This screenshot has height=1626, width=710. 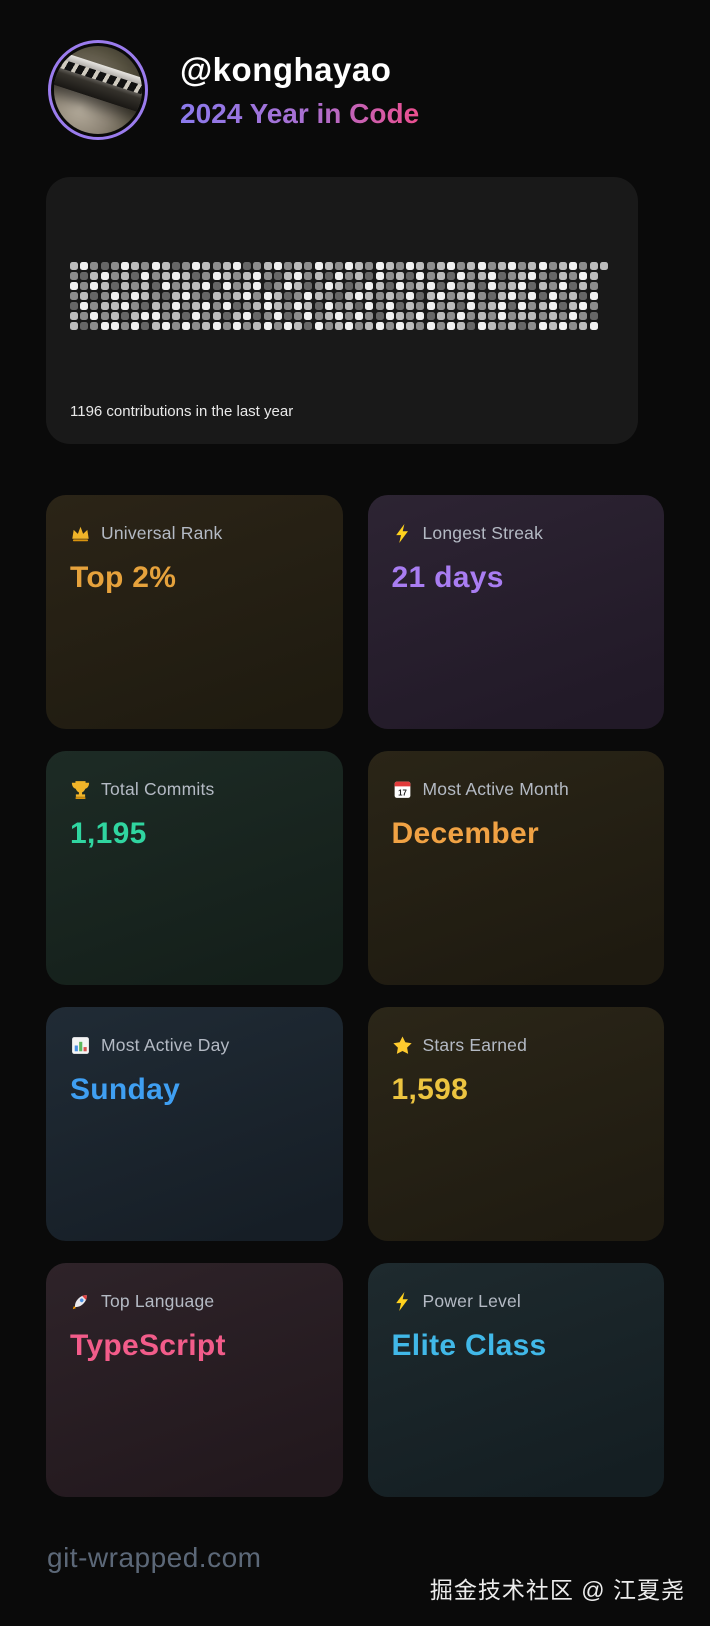 I want to click on stat-label-row: Longest Streak, so click(x=516, y=533).